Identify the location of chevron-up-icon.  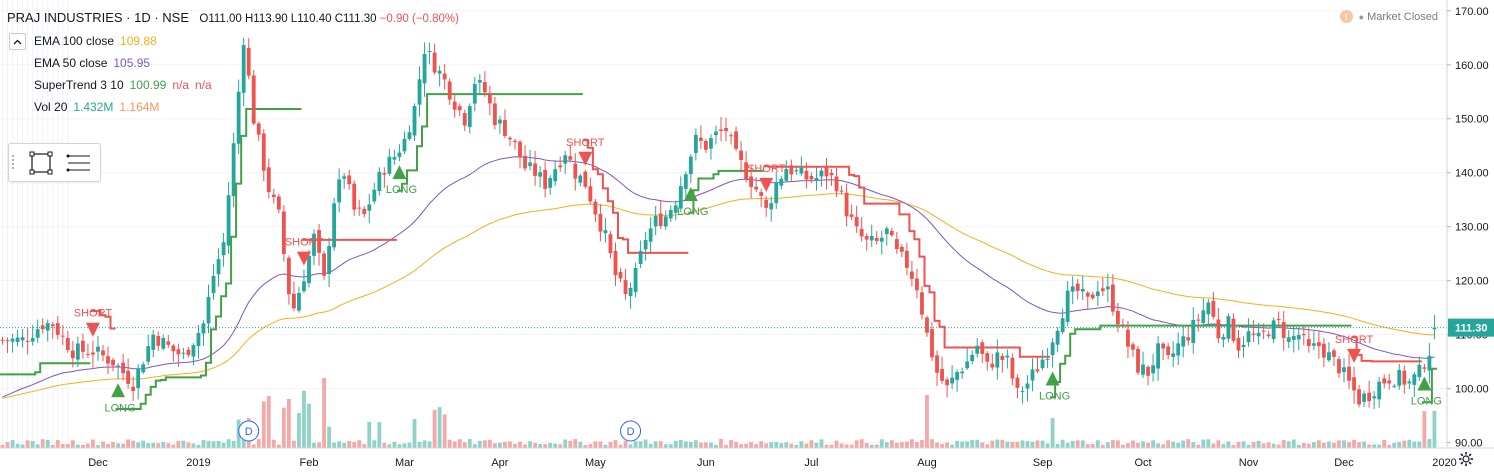
(17, 41).